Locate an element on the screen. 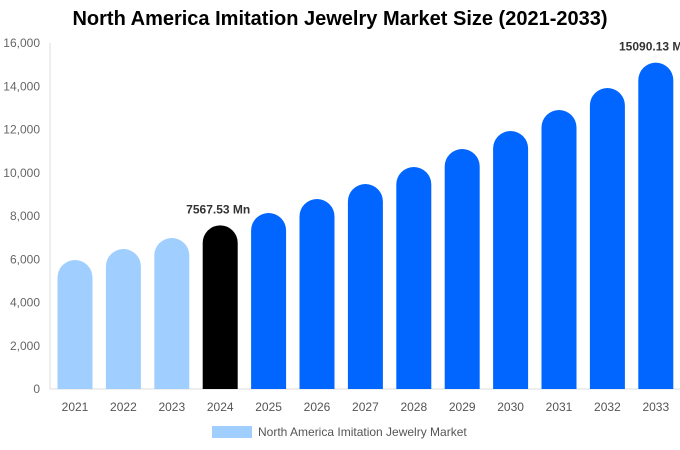 The width and height of the screenshot is (680, 450). bar-2026 is located at coordinates (317, 294).